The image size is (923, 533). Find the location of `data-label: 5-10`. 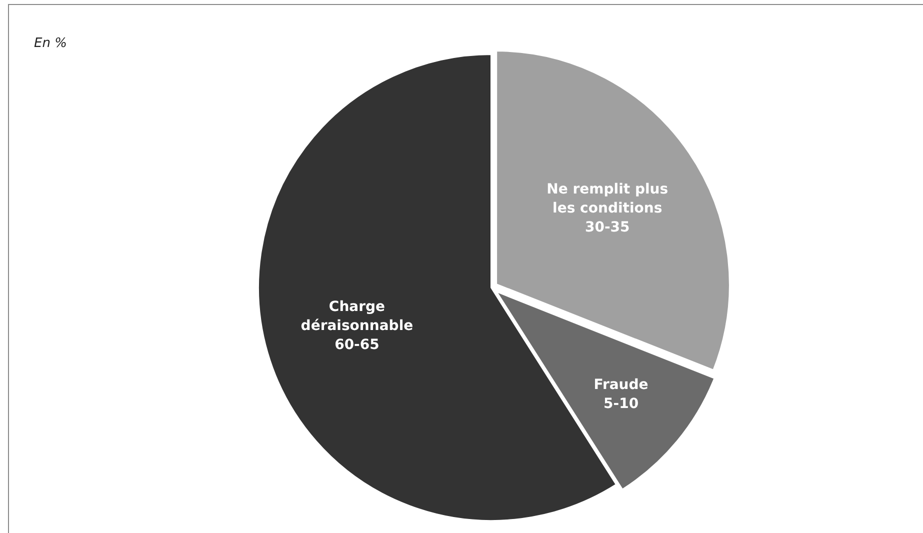

data-label: 5-10 is located at coordinates (621, 404).